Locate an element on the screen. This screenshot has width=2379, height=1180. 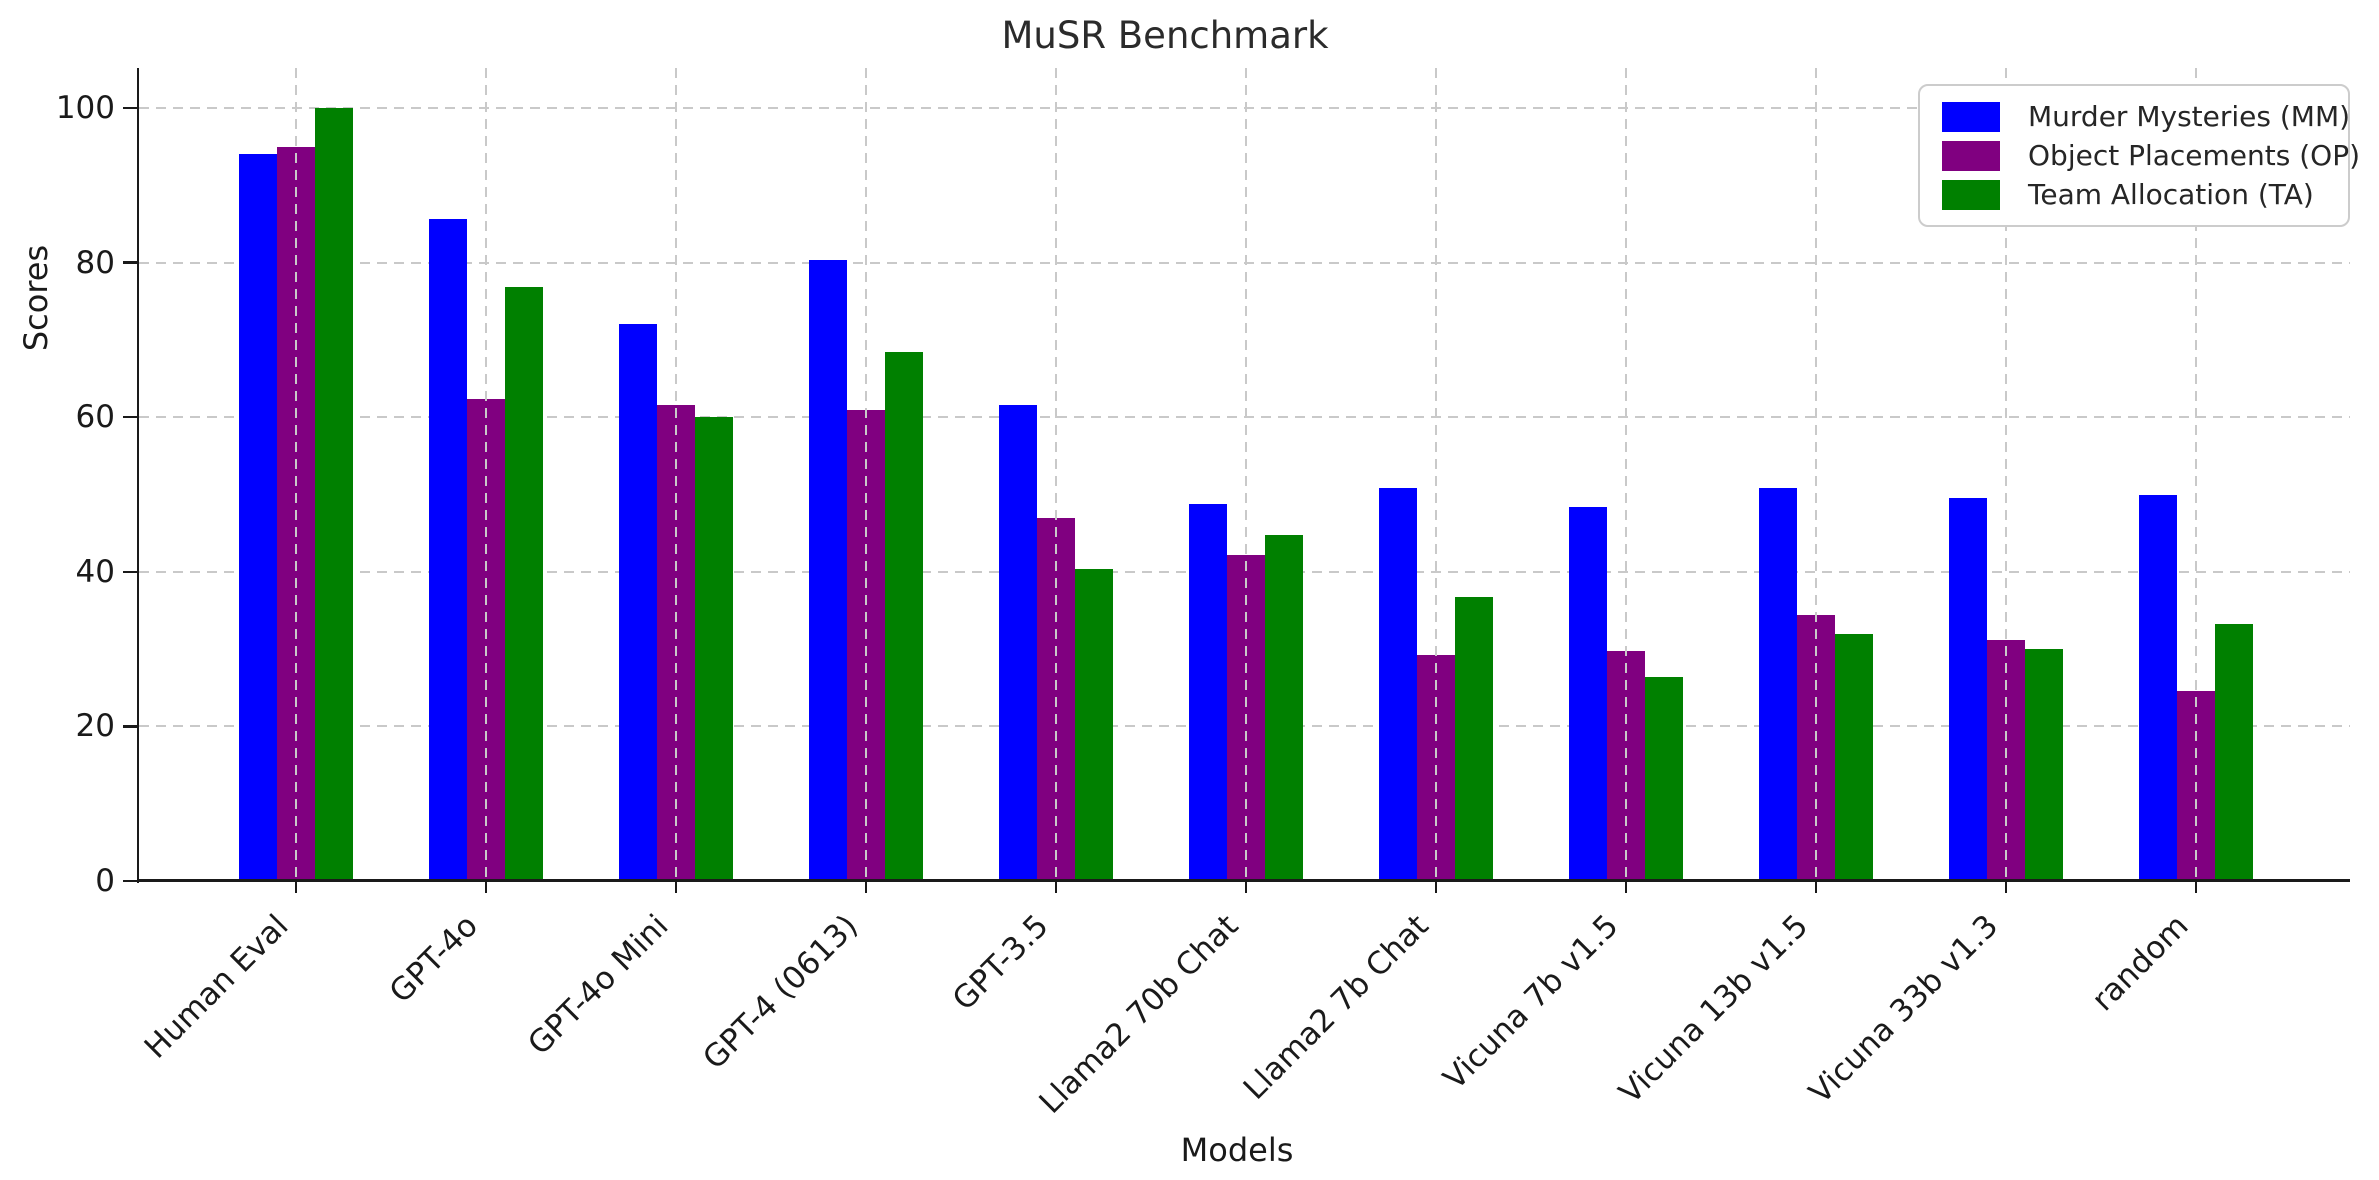
legend-item-mm: Murder Mysteries (MM) is located at coordinates (2146, 116).